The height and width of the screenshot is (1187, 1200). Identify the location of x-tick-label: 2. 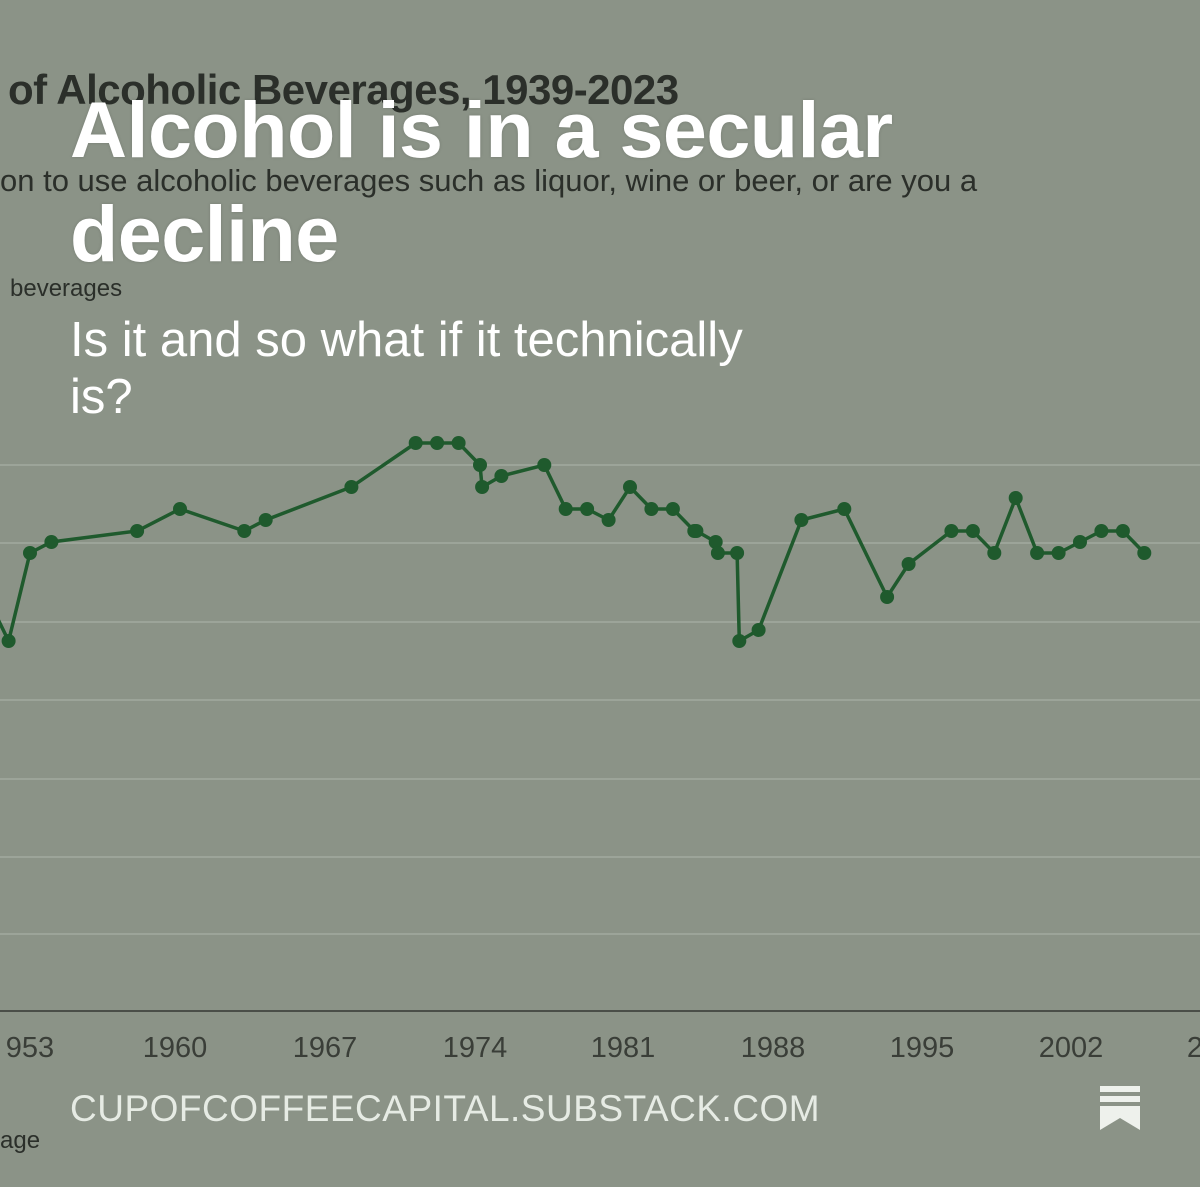
(1193, 1048).